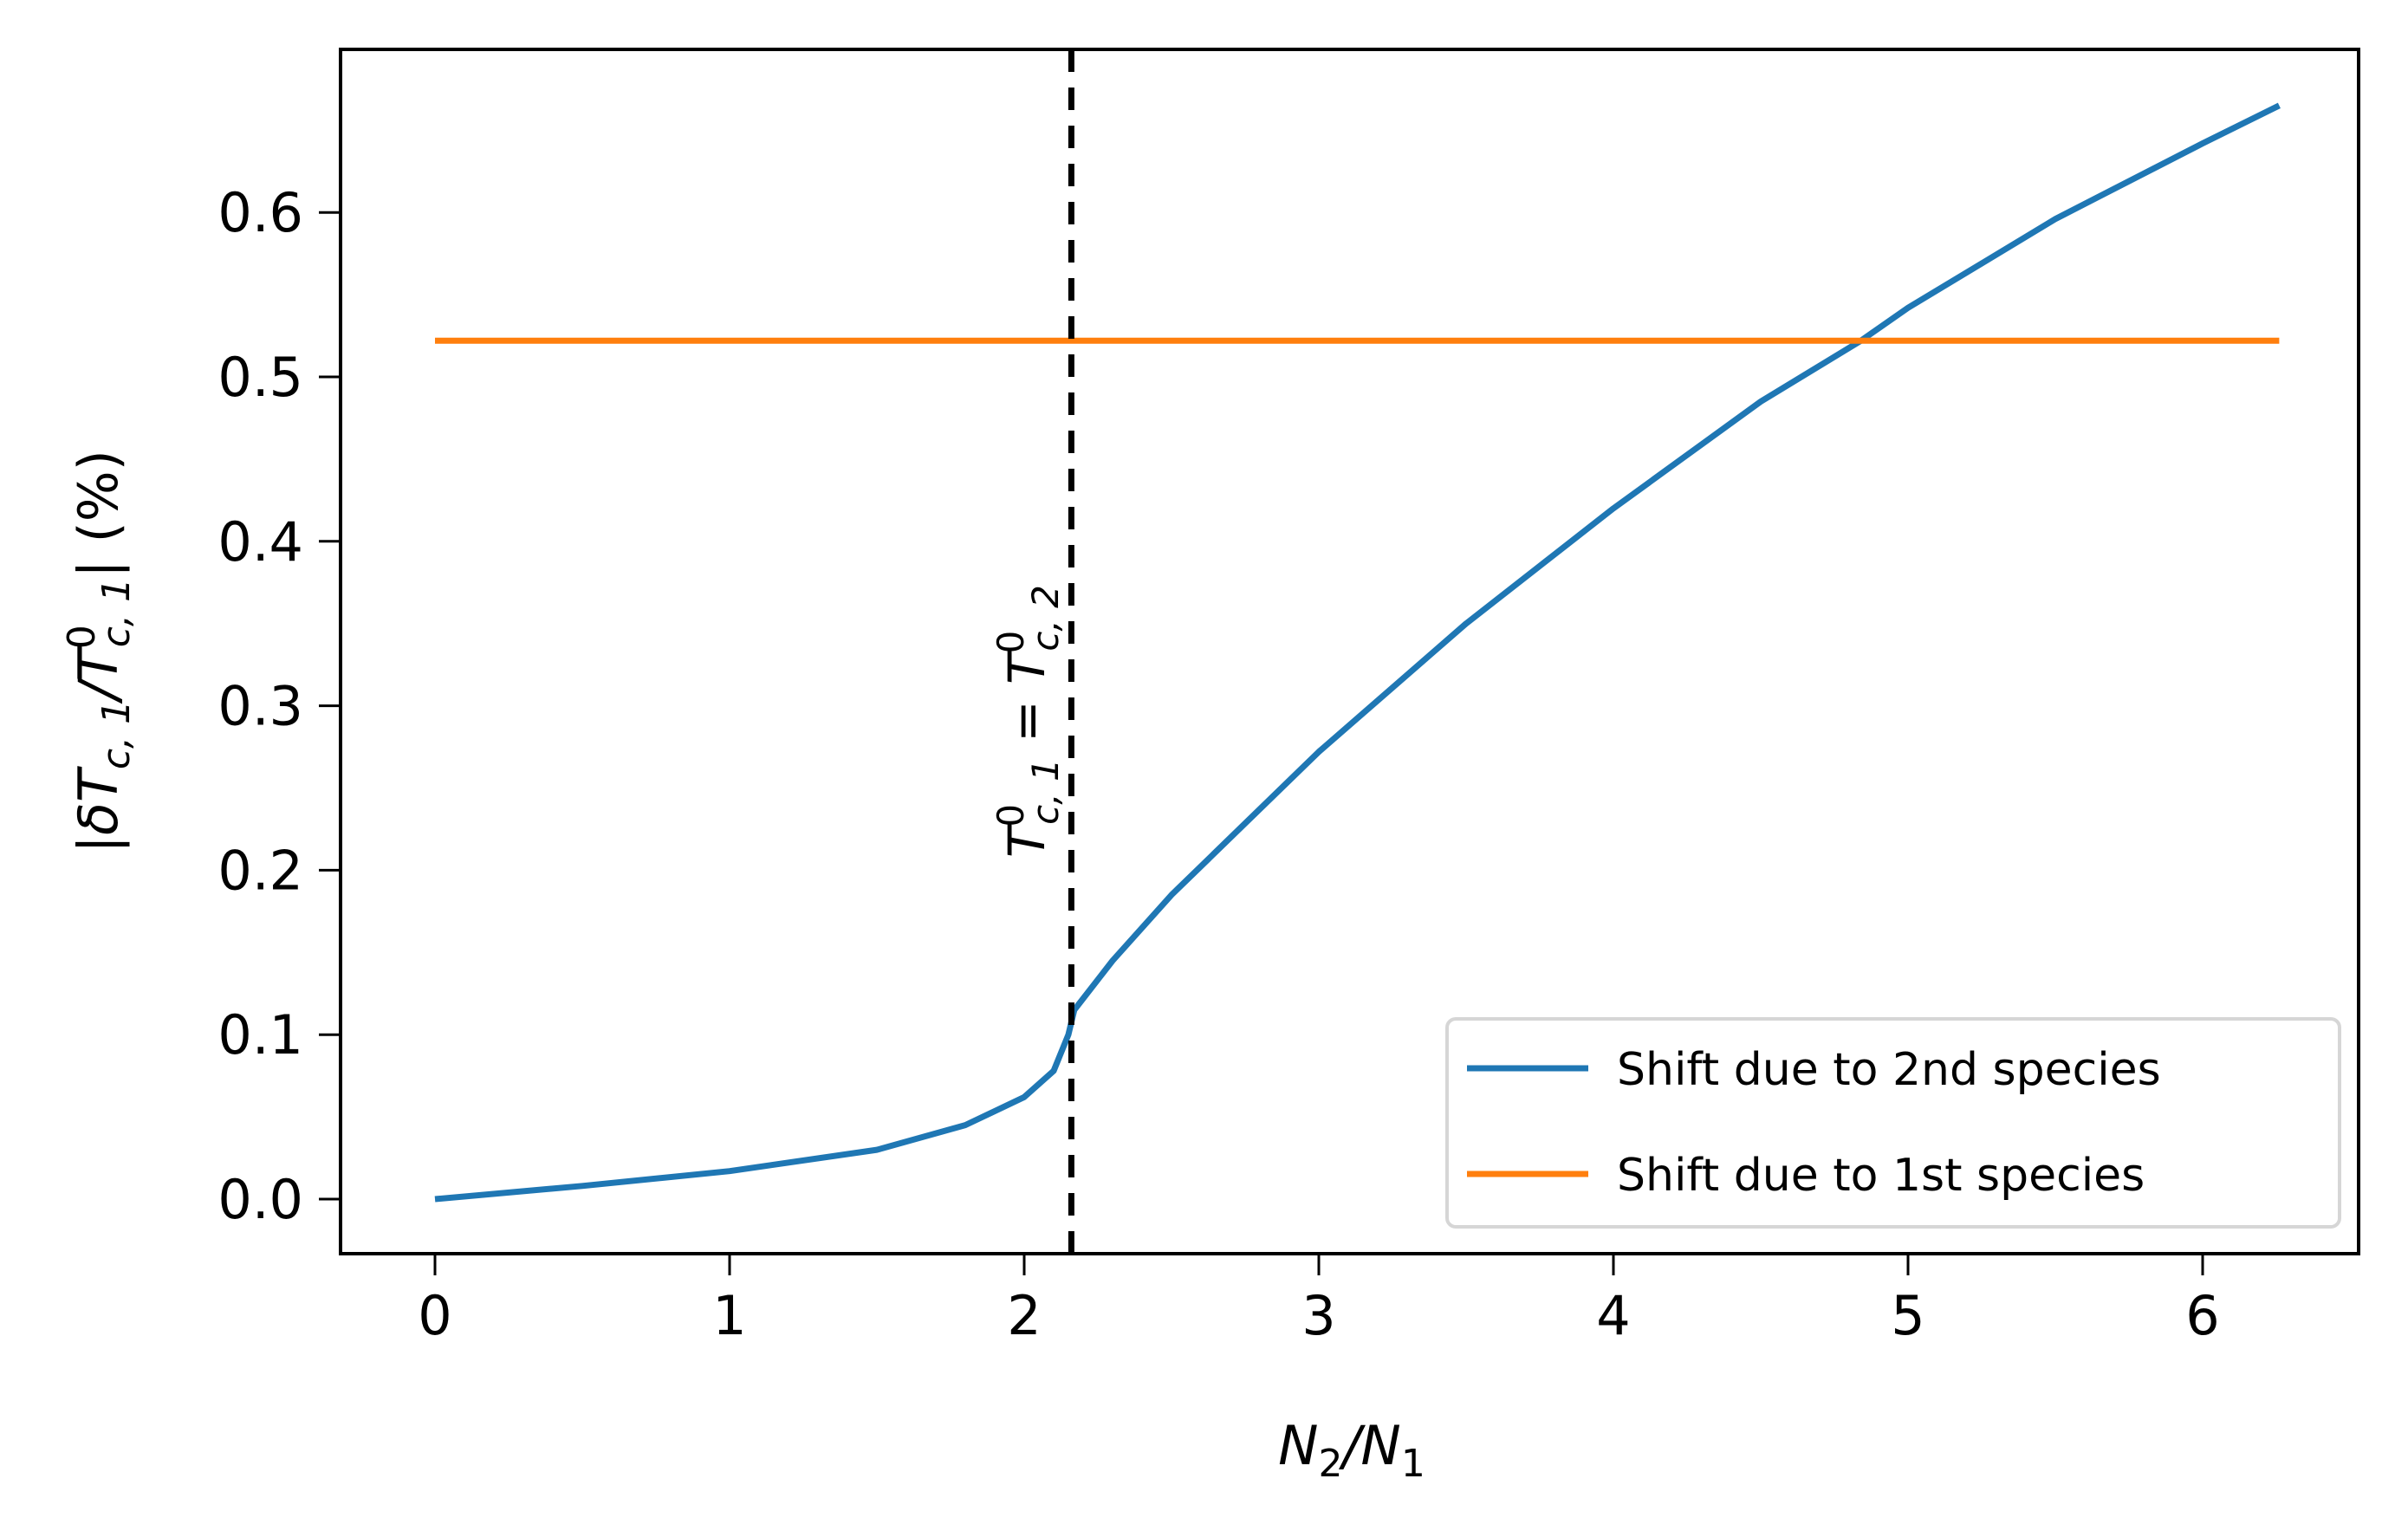  Describe the element at coordinates (99, 810) in the screenshot. I see `y-label-delta-t: |δT` at that location.